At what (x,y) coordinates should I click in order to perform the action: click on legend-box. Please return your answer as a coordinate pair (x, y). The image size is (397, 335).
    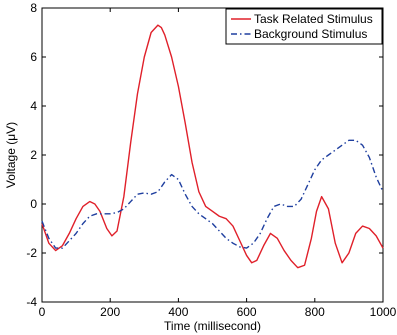
    Looking at the image, I should click on (304, 26).